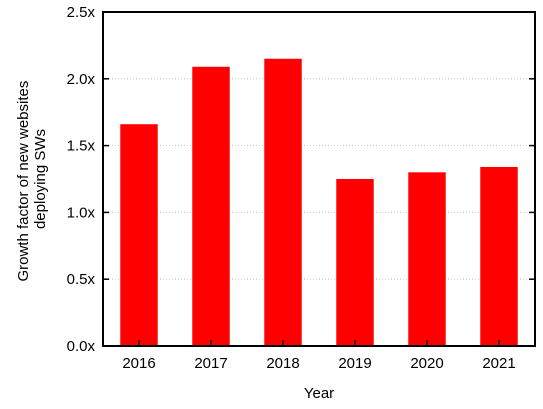  I want to click on x-tick-labels: 2016 2017 2018 2019 2020 2021, so click(318, 363).